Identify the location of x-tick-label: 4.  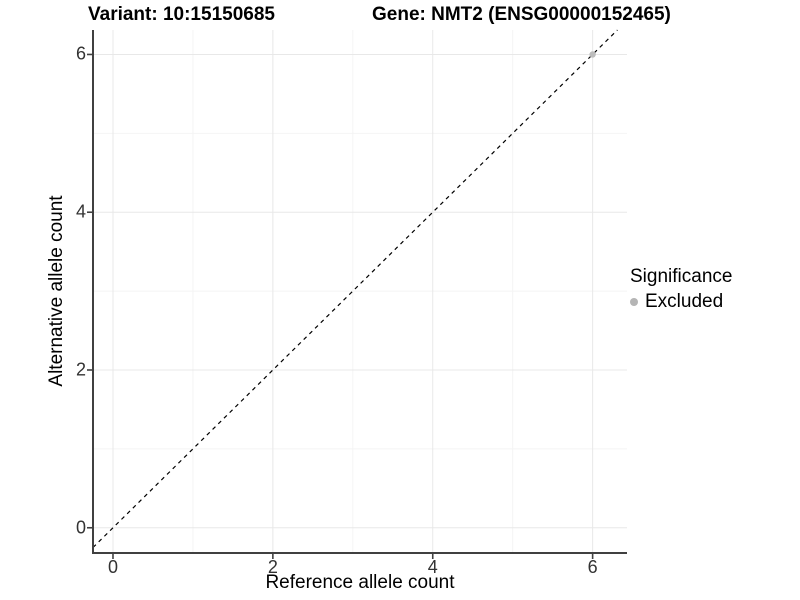
(432, 567).